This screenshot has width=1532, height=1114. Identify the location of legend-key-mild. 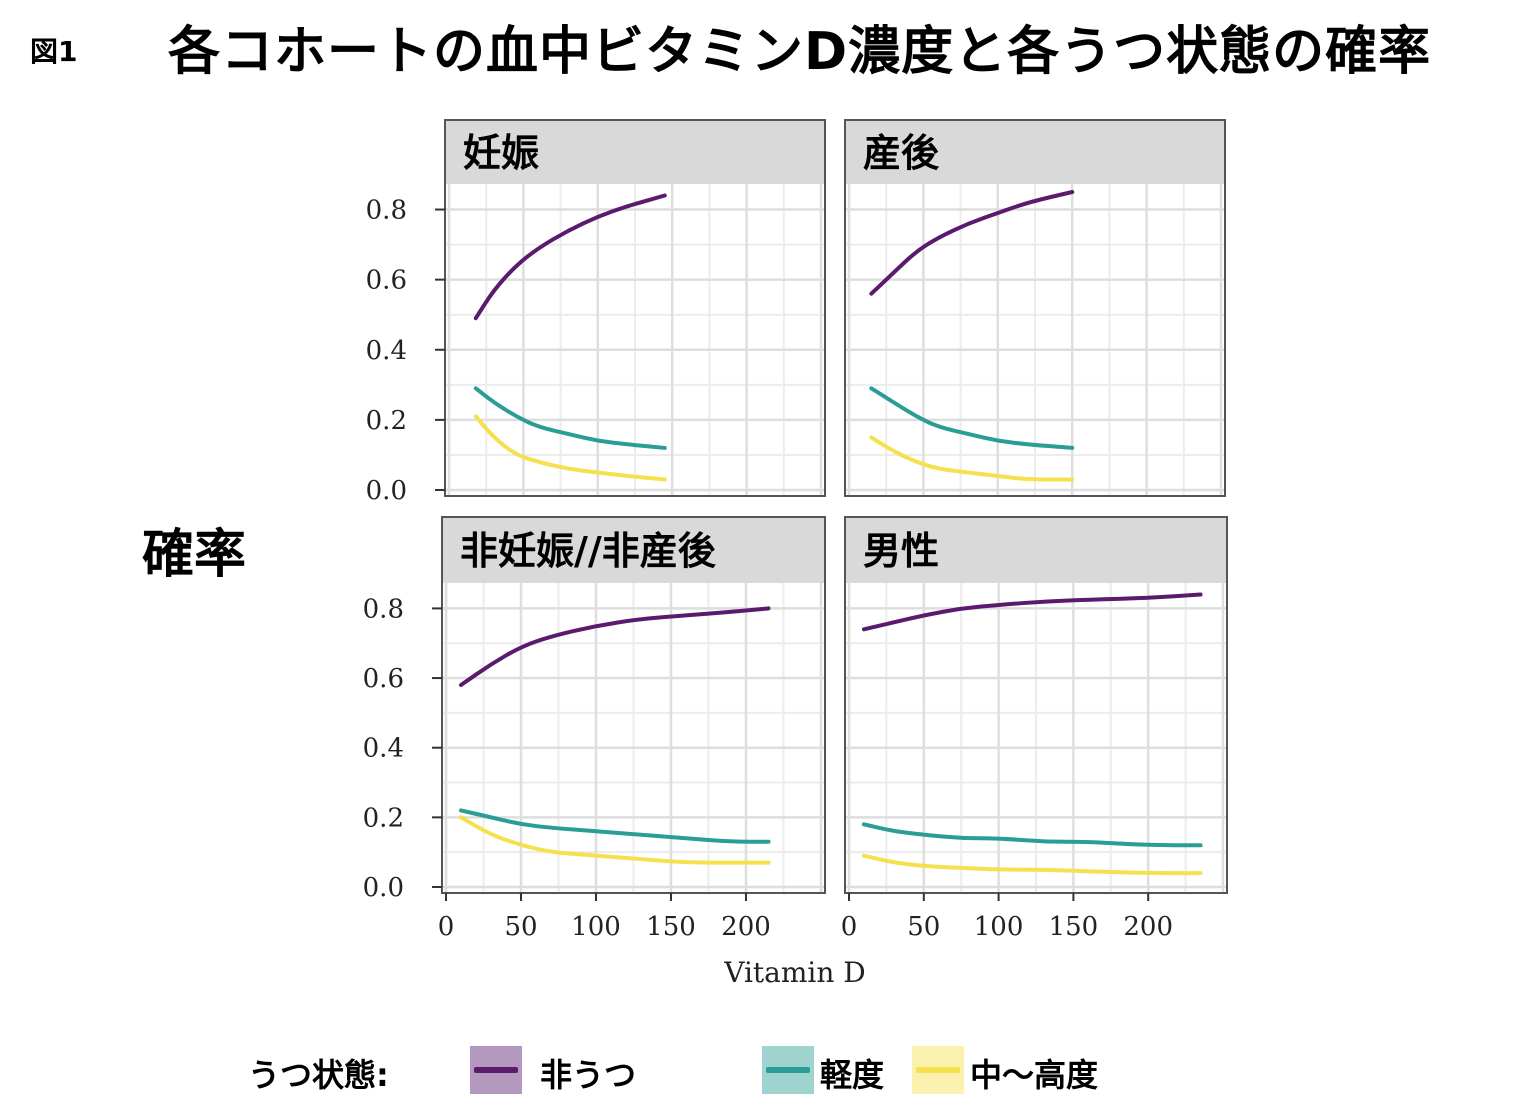
(788, 1070).